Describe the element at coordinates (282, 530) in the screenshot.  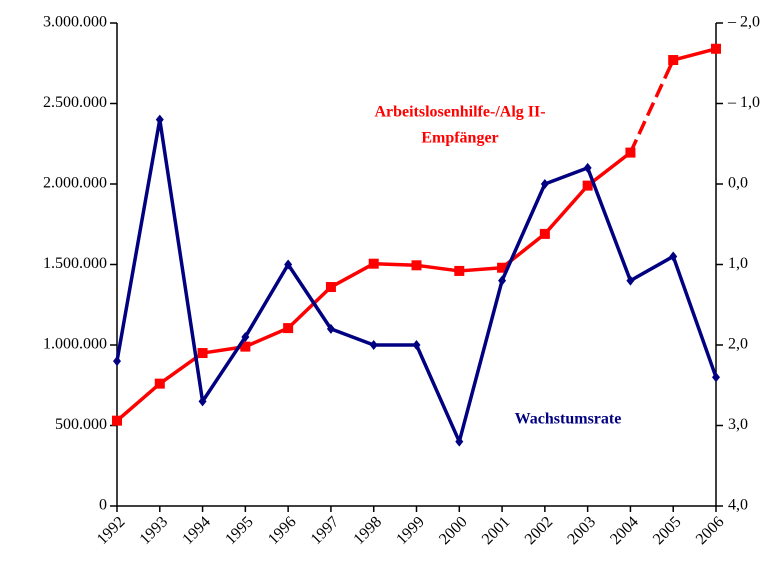
I see `x-tick-label: 1996` at that location.